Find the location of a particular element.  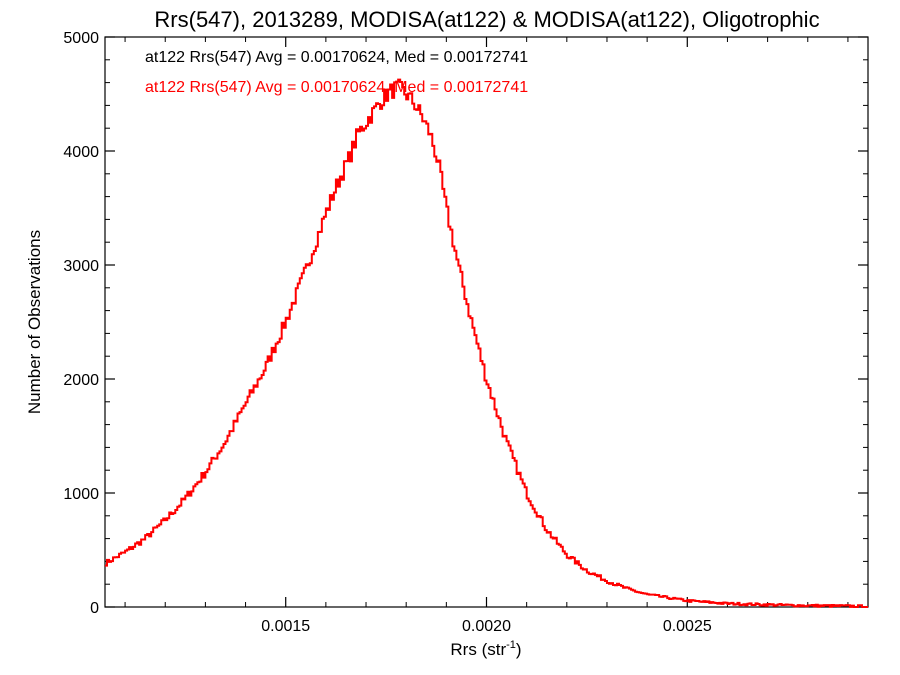

x-axis-label-superscript: -1 is located at coordinates (511, 645).